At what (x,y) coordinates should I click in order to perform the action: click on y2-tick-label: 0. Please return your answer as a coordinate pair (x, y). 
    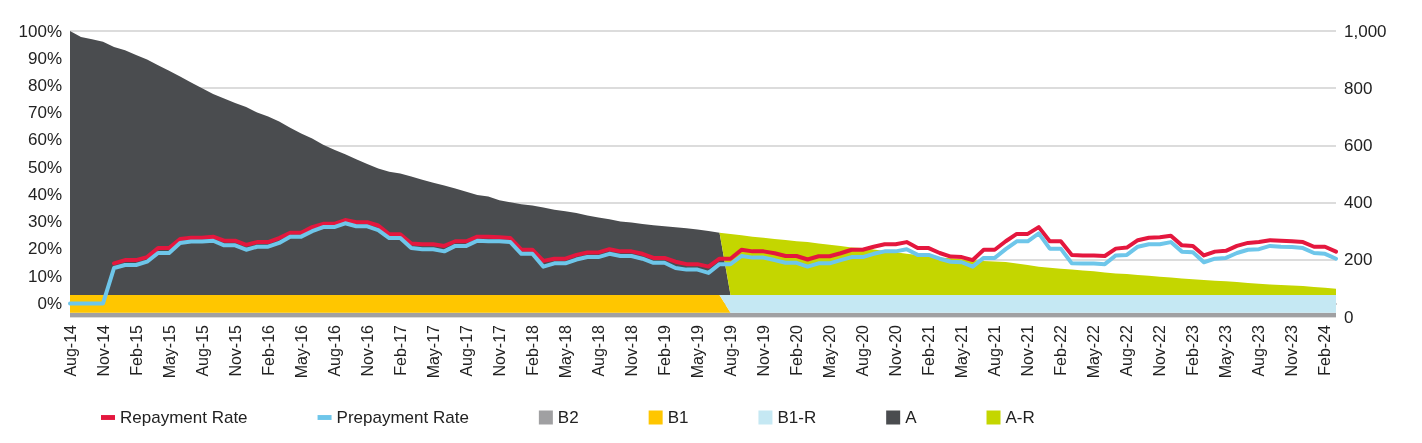
    Looking at the image, I should click on (1349, 317).